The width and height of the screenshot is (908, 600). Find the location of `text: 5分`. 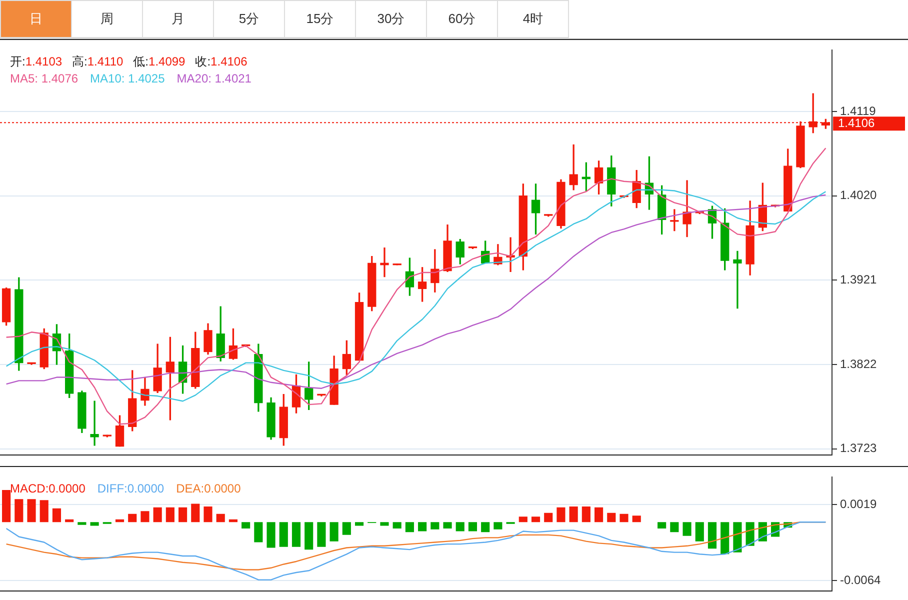

text: 5分 is located at coordinates (249, 19).